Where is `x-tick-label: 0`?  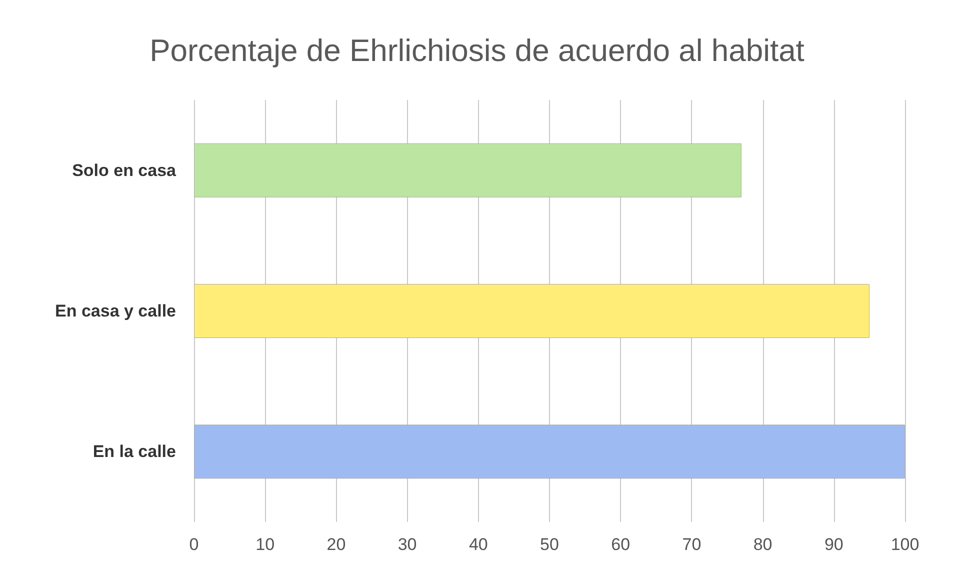
x-tick-label: 0 is located at coordinates (194, 544).